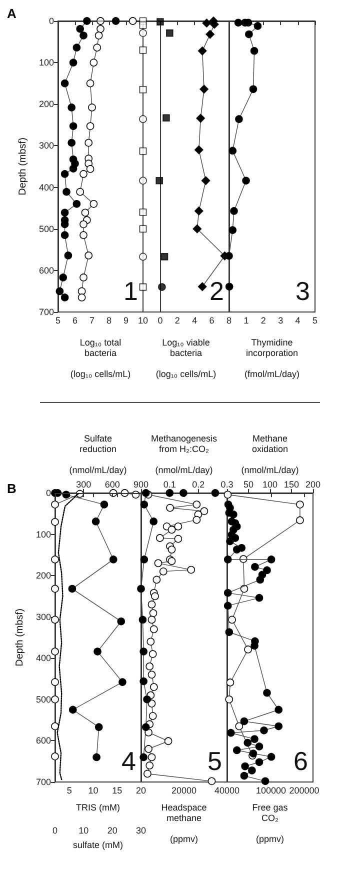  Describe the element at coordinates (229, 321) in the screenshot. I see `x-tick-label: 8` at that location.